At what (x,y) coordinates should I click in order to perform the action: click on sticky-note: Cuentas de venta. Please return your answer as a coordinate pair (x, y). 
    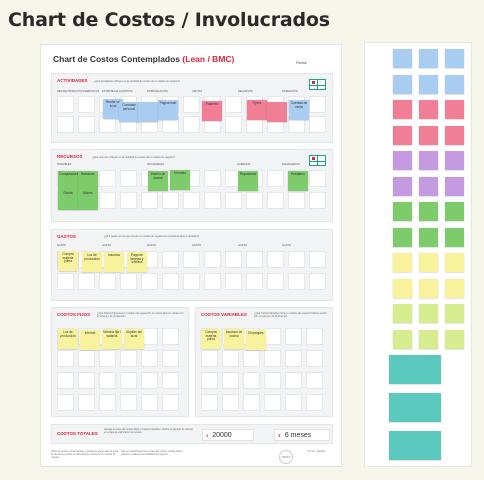
    Looking at the image, I should click on (299, 110).